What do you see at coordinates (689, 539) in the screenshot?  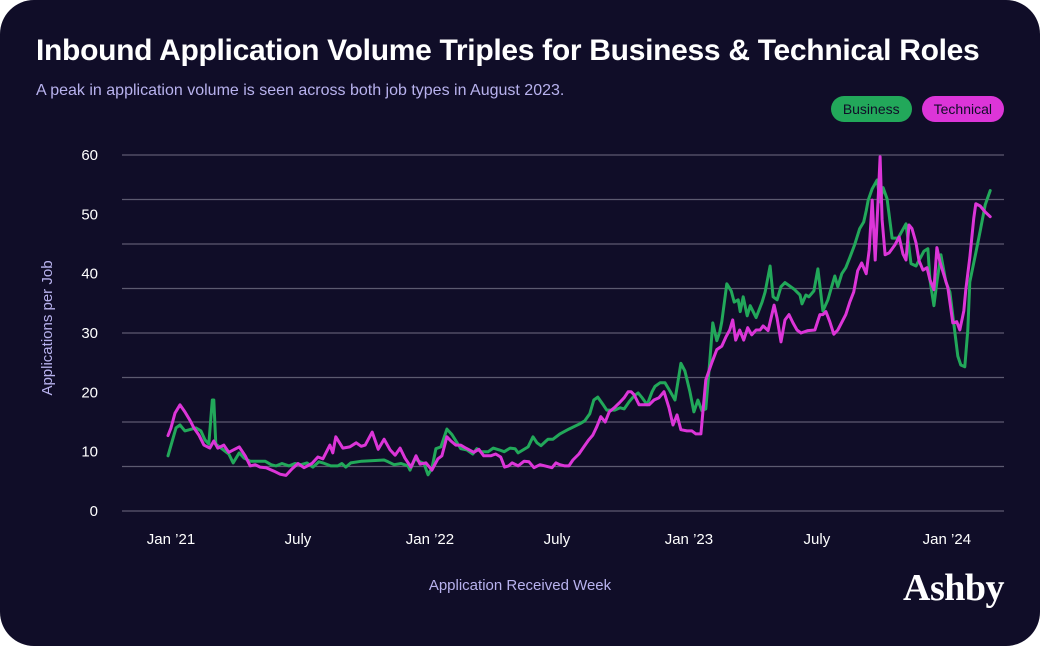 I see `x-tick-label: Jan ’23` at bounding box center [689, 539].